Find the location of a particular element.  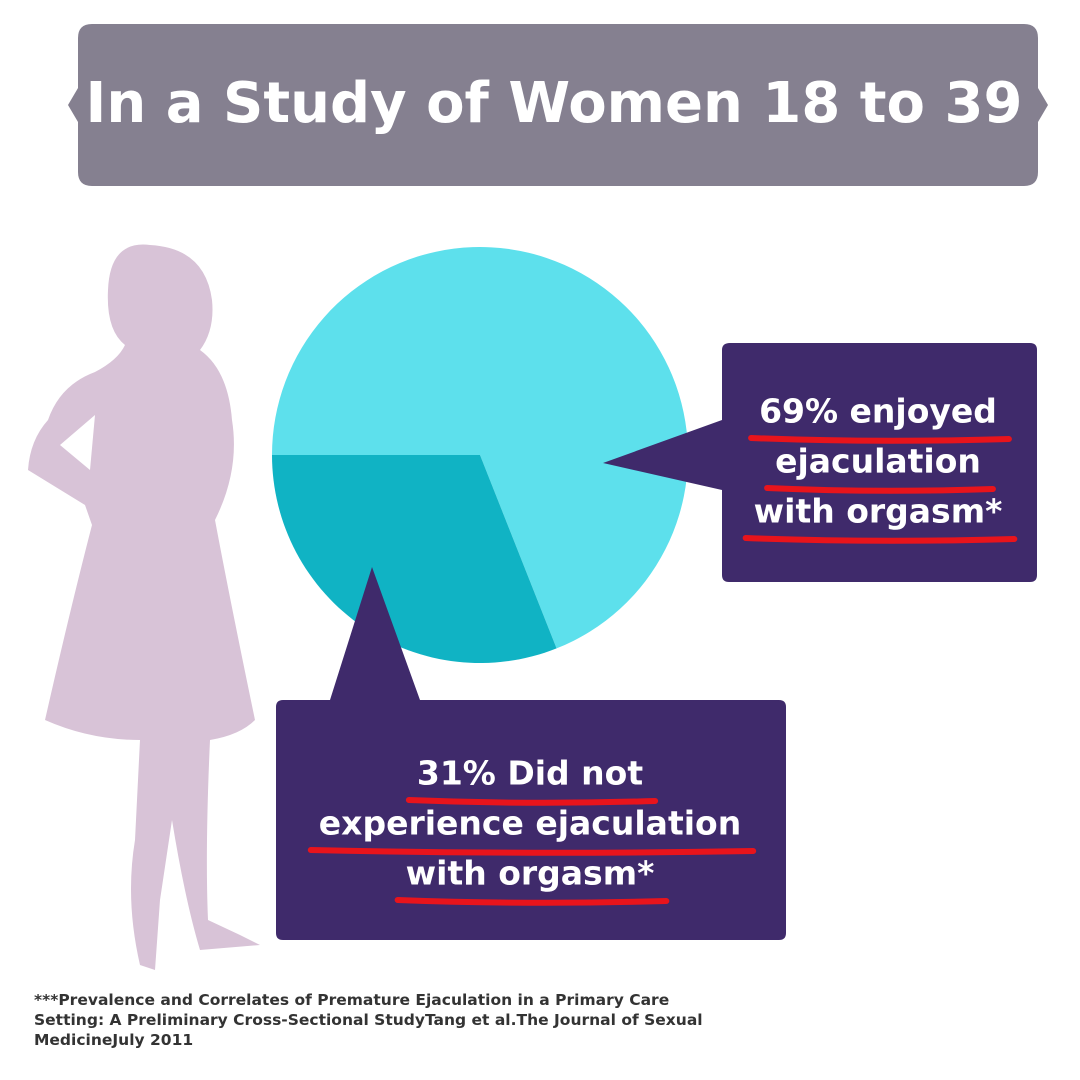

callout-text: 69% enjoyed is located at coordinates (878, 411).